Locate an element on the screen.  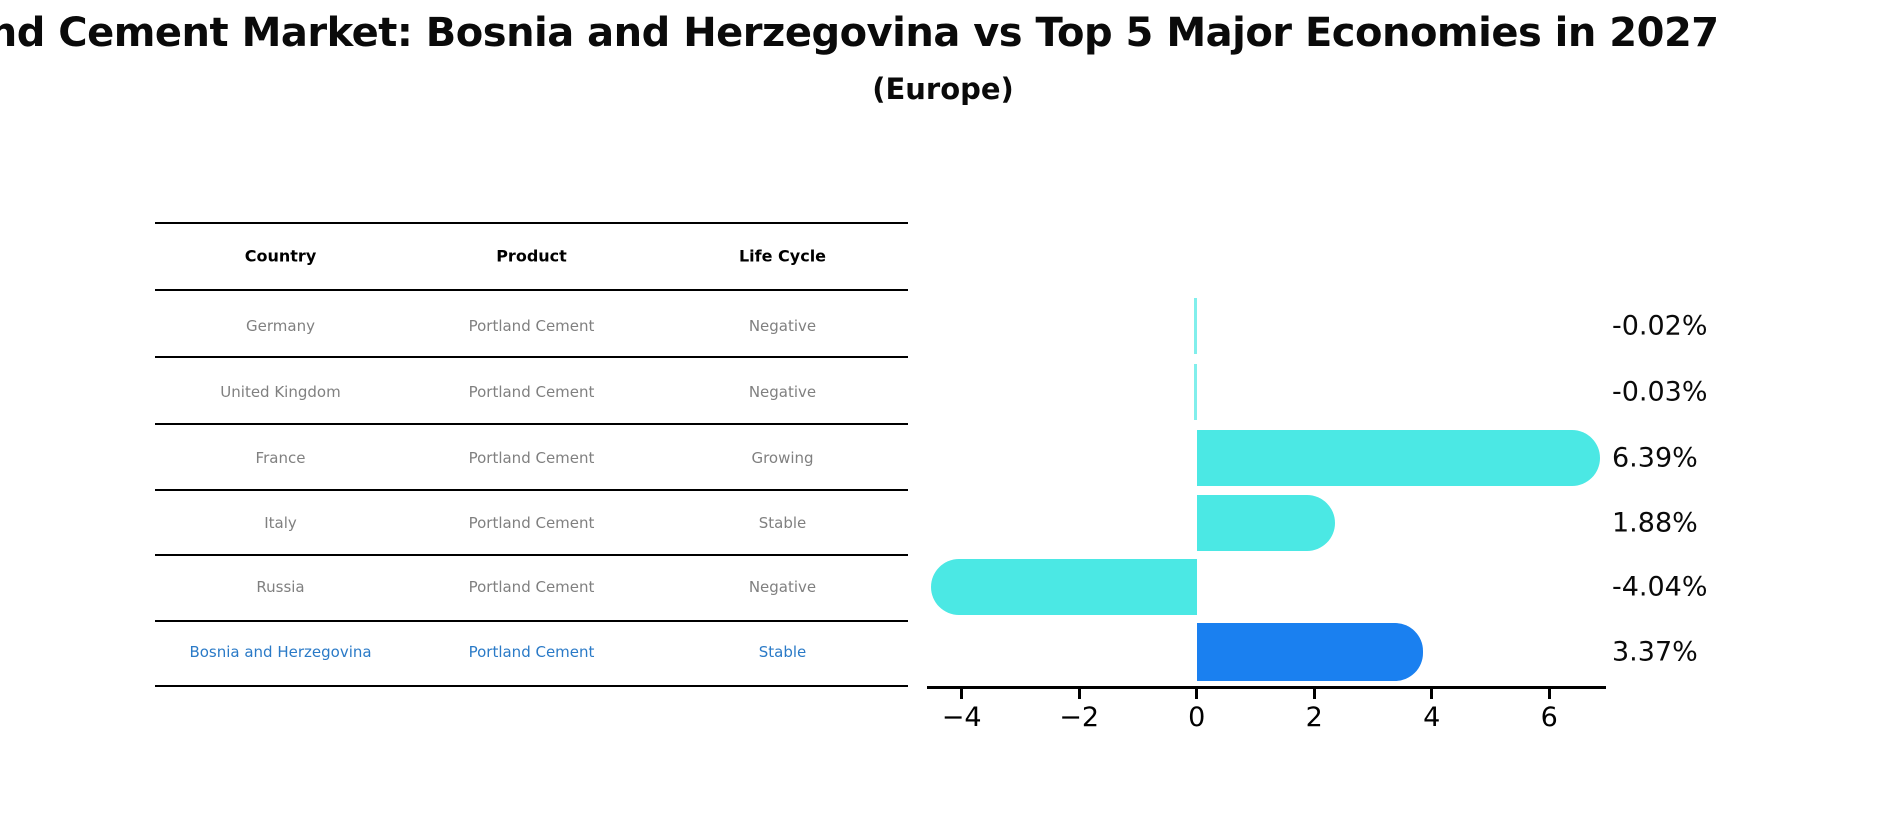
table-cell-country: United Kingdom is located at coordinates (280, 392).